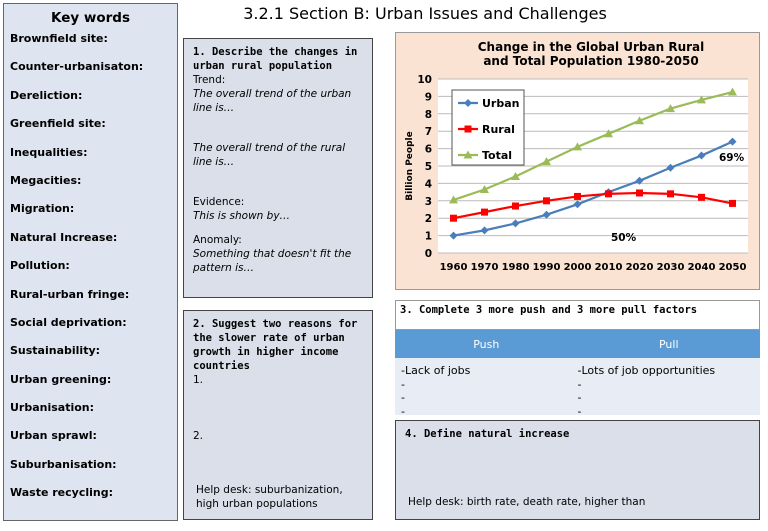 The image size is (768, 531). What do you see at coordinates (428, 132) in the screenshot?
I see `y-tick-label: 7` at bounding box center [428, 132].